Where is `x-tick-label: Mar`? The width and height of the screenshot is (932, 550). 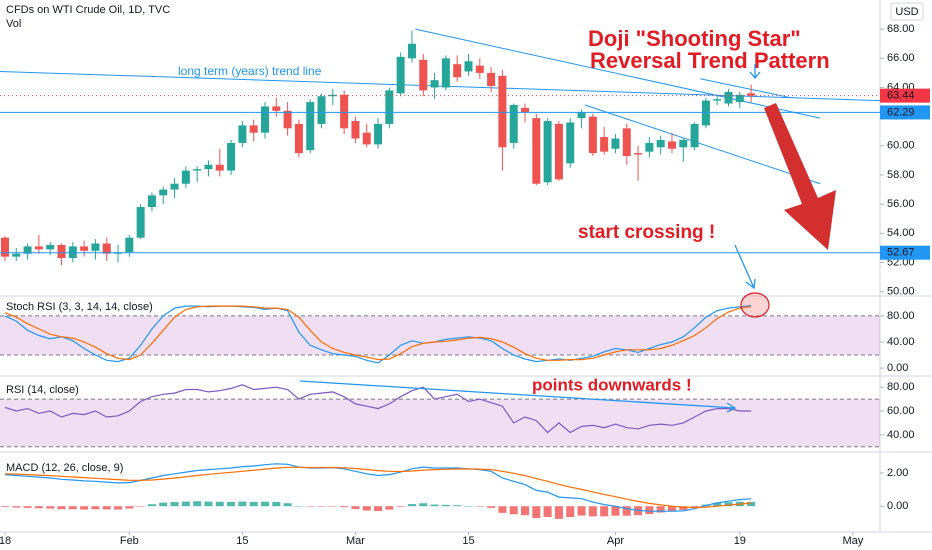 x-tick-label: Mar is located at coordinates (355, 541).